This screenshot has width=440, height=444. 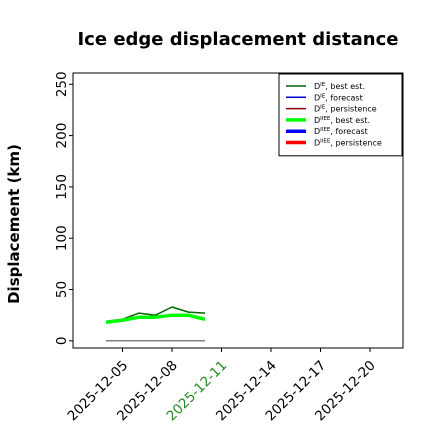 I want to click on y-tick-label-250: 250, so click(x=62, y=84).